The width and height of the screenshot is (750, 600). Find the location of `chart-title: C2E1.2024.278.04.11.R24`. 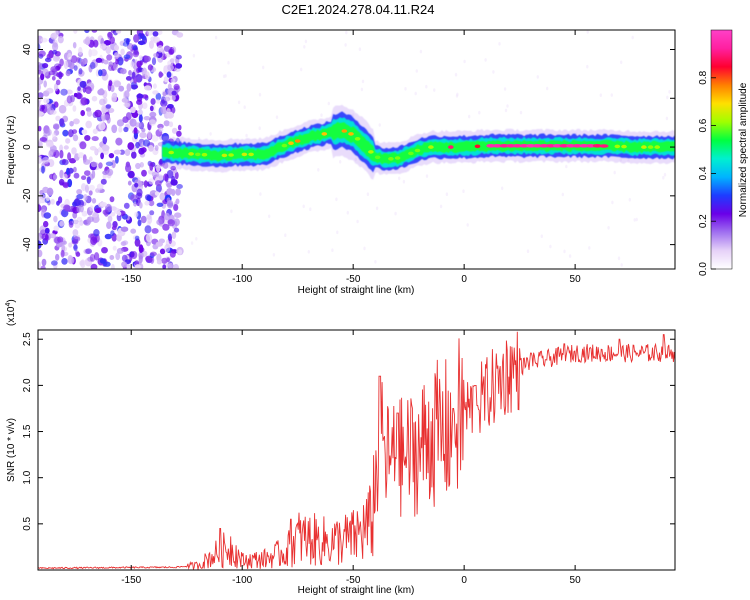

chart-title: C2E1.2024.278.04.11.R24 is located at coordinates (358, 9).